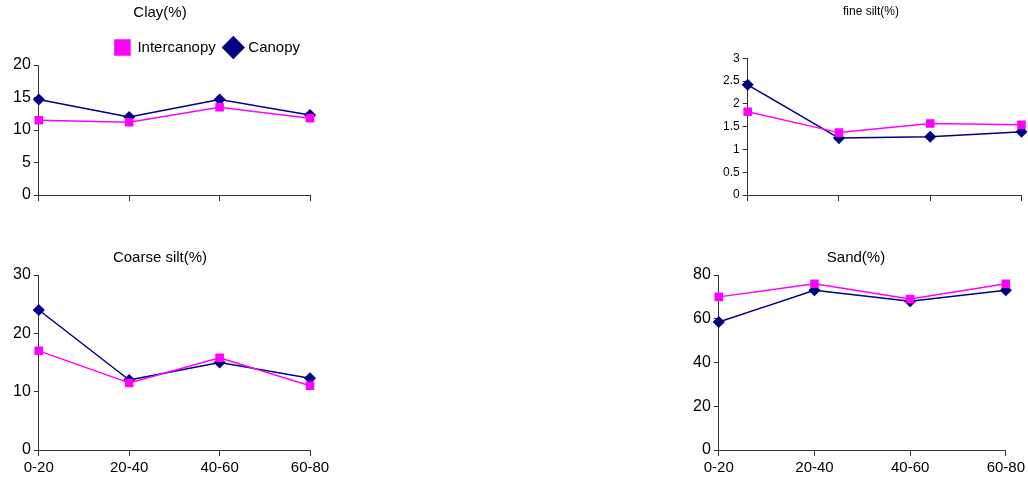 This screenshot has height=484, width=1028. I want to click on y-tick-label: 3, so click(736, 57).